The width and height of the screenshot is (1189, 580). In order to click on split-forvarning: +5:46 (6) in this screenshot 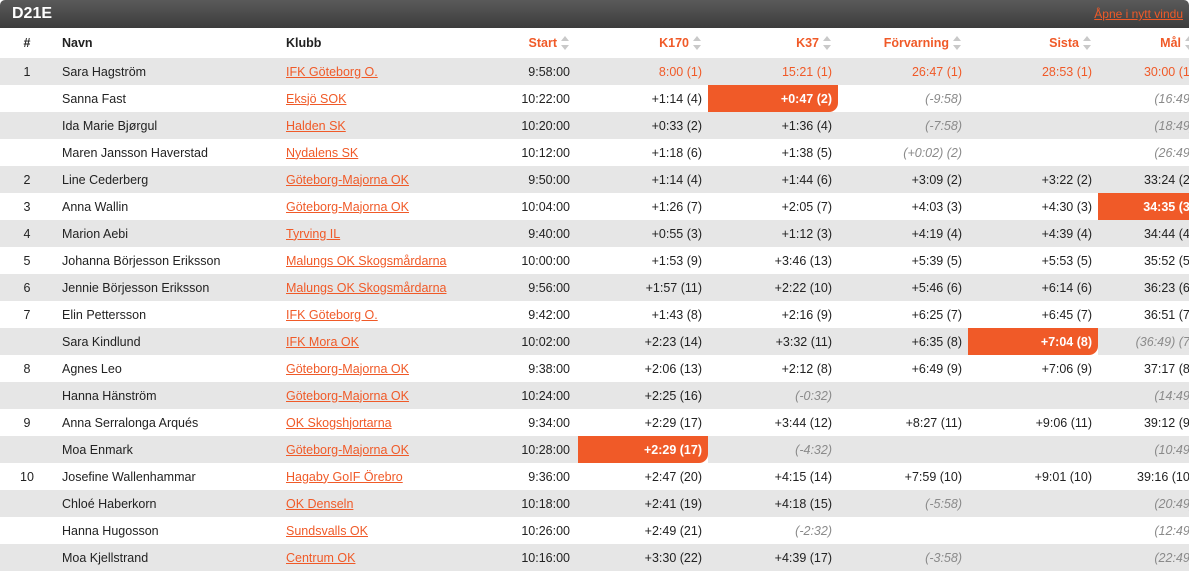, I will do `click(903, 287)`.